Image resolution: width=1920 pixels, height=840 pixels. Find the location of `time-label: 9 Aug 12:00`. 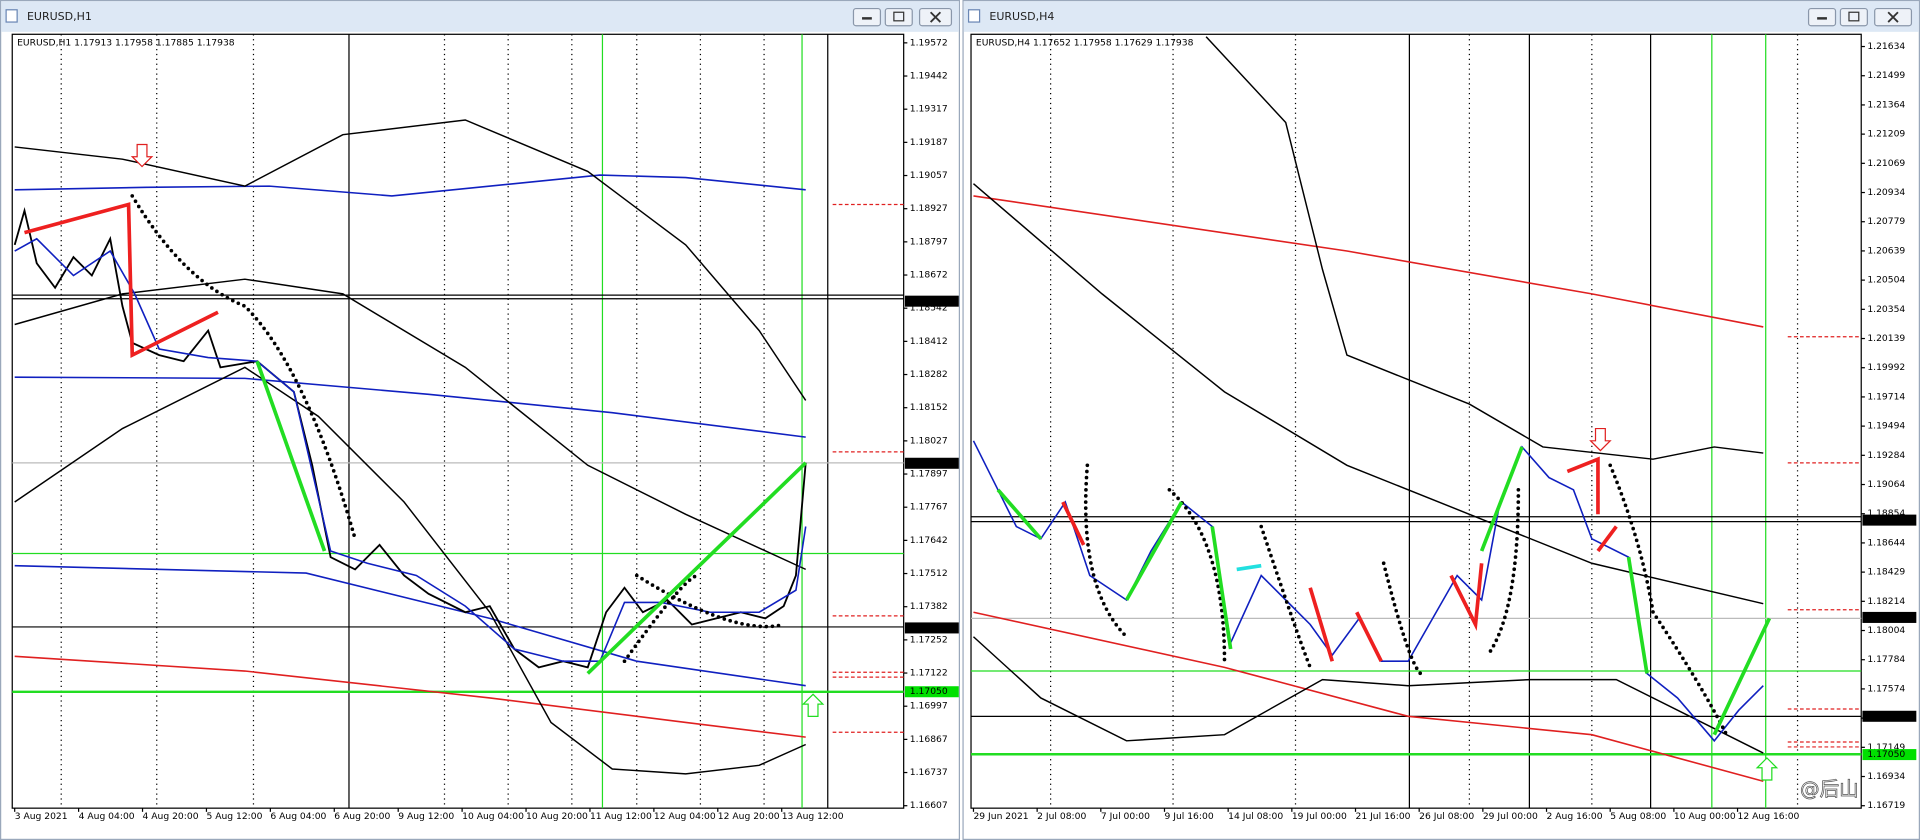

time-label: 9 Aug 12:00 is located at coordinates (426, 816).